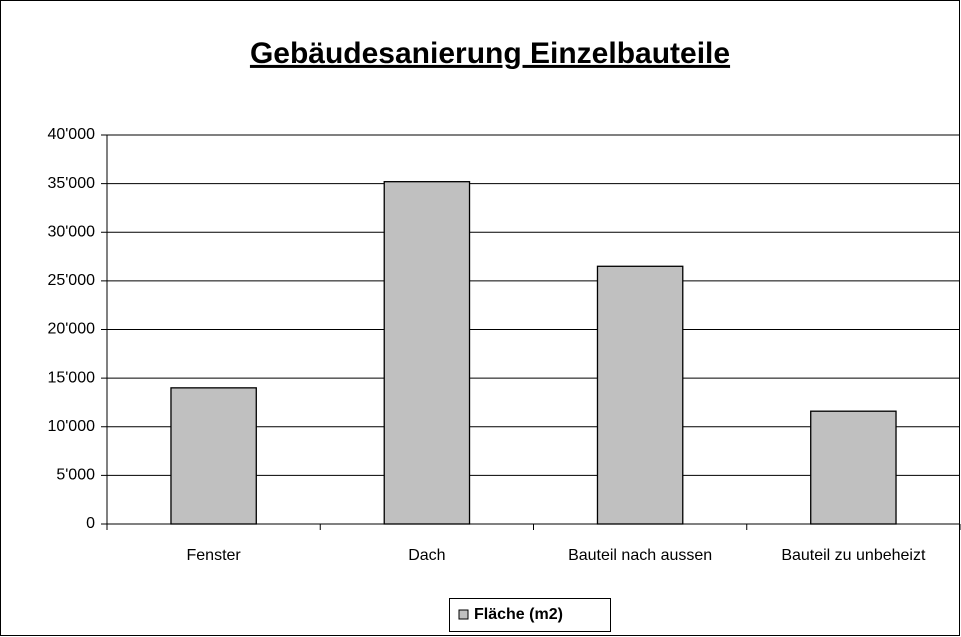 The width and height of the screenshot is (961, 637). Describe the element at coordinates (71, 183) in the screenshot. I see `y-tick-label: 35'000` at that location.